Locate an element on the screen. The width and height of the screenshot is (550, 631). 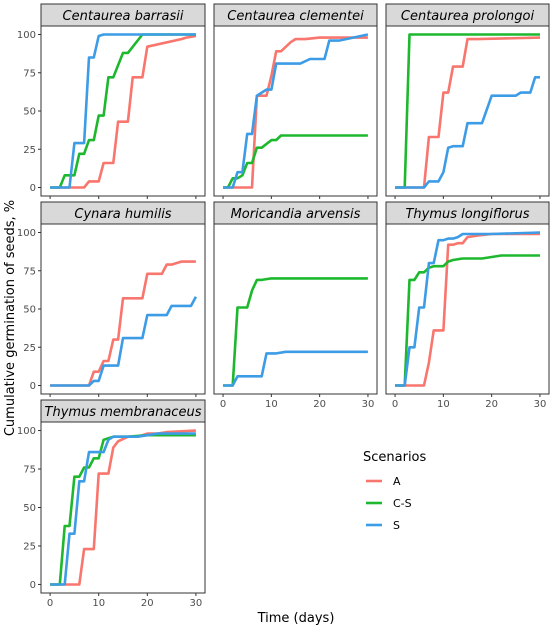
strip-label: Moricandia arvensis is located at coordinates (296, 214).